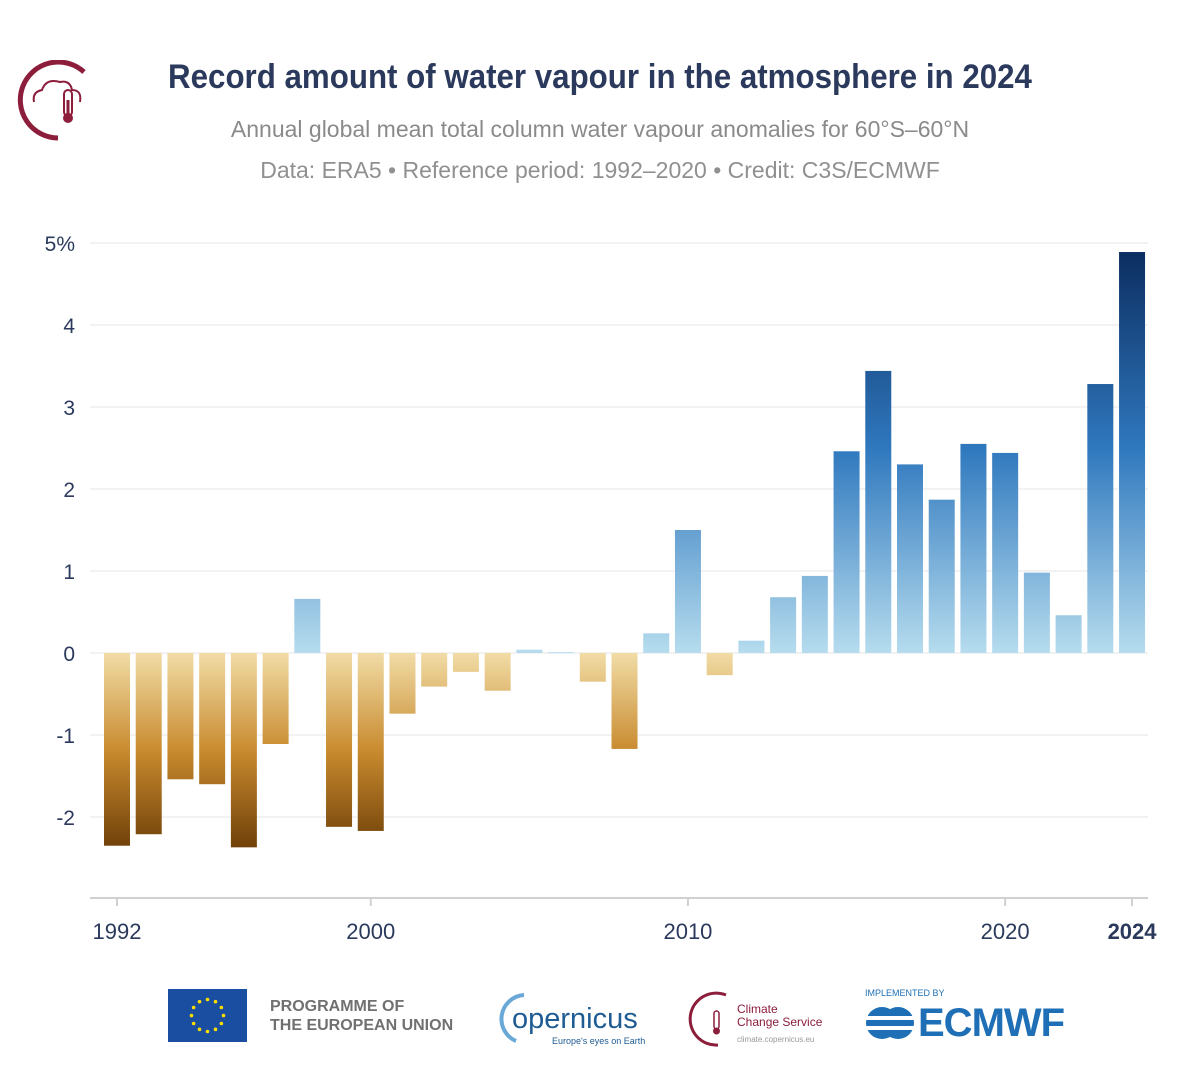  I want to click on bar-2010, so click(687, 591).